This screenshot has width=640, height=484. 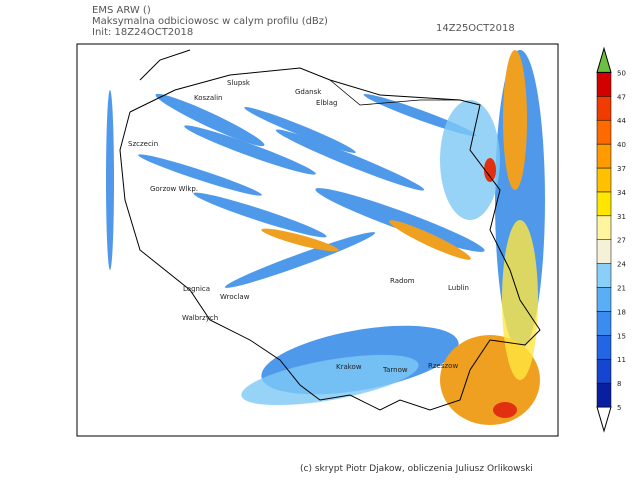 What do you see at coordinates (621, 121) in the screenshot?
I see `colorbar-label: 44` at bounding box center [621, 121].